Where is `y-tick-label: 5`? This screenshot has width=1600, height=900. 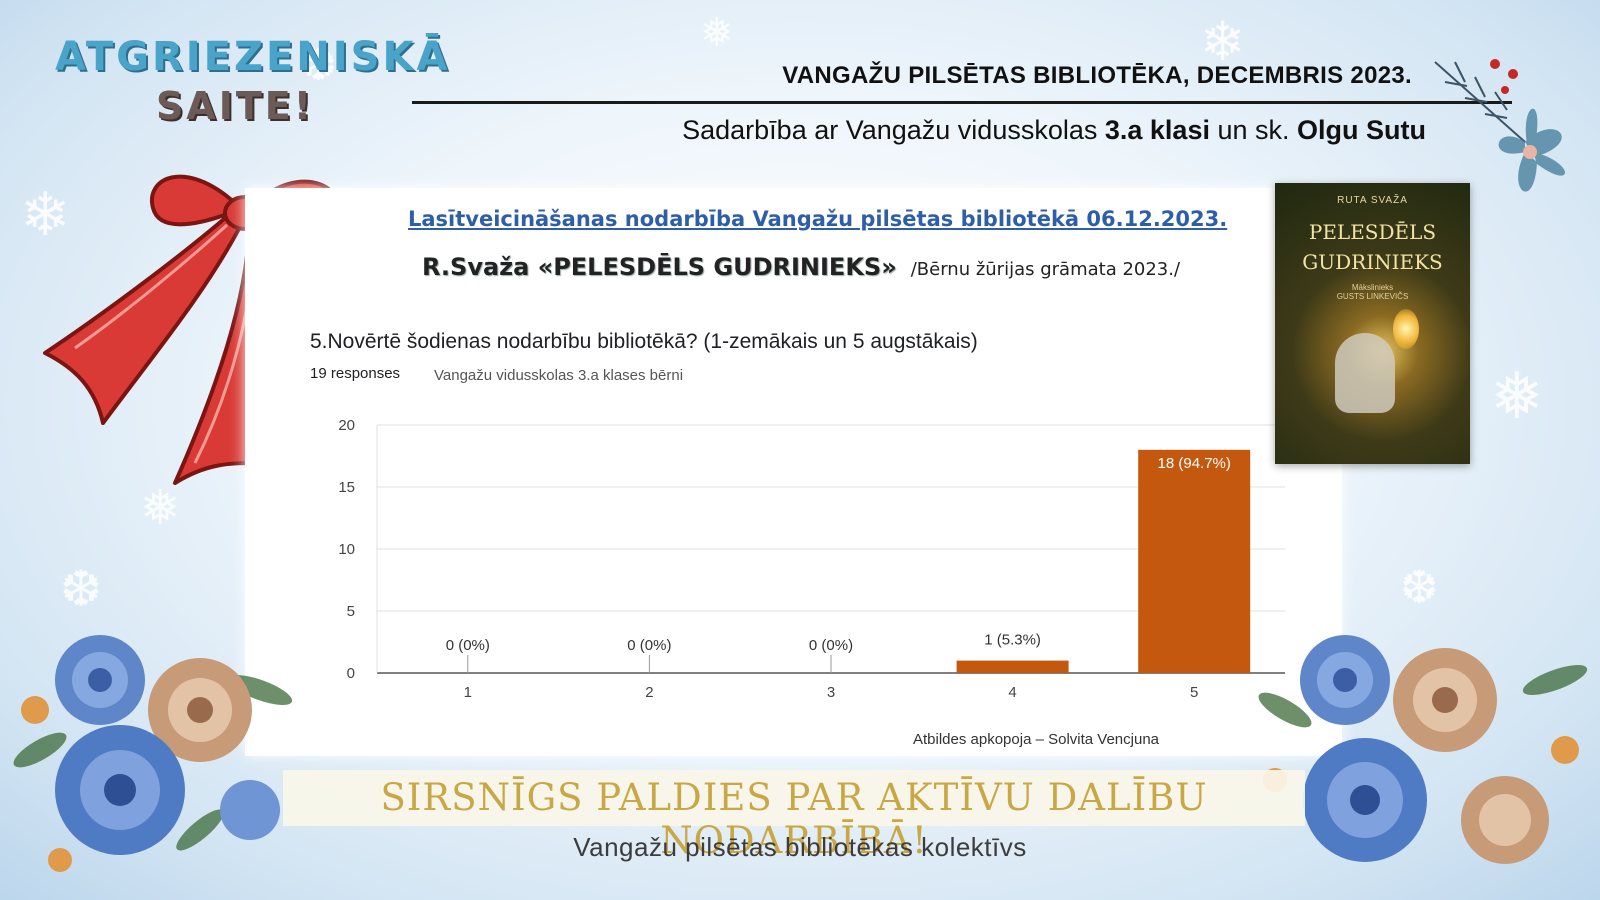 y-tick-label: 5 is located at coordinates (351, 611).